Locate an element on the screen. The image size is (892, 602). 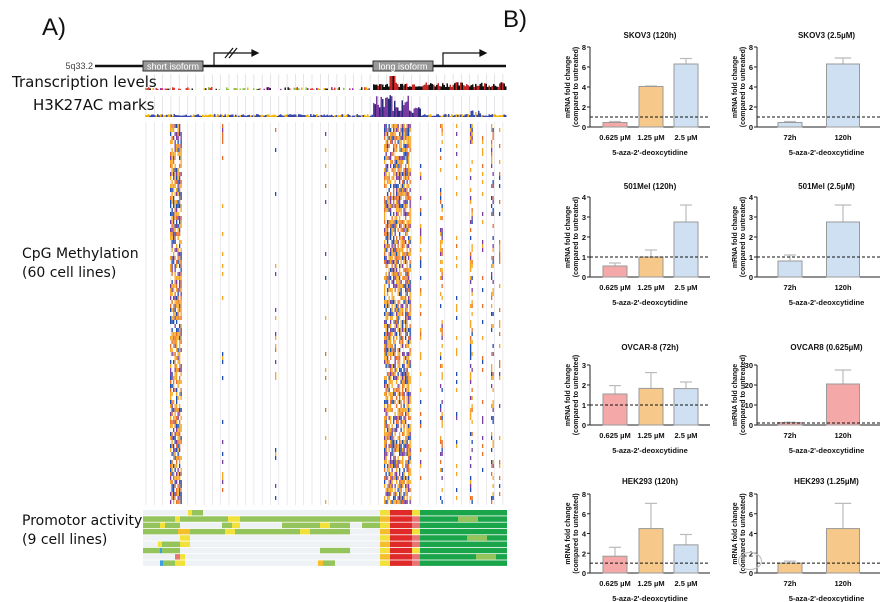
h3k27ac-label: H3K27AC marks is located at coordinates (94, 105).